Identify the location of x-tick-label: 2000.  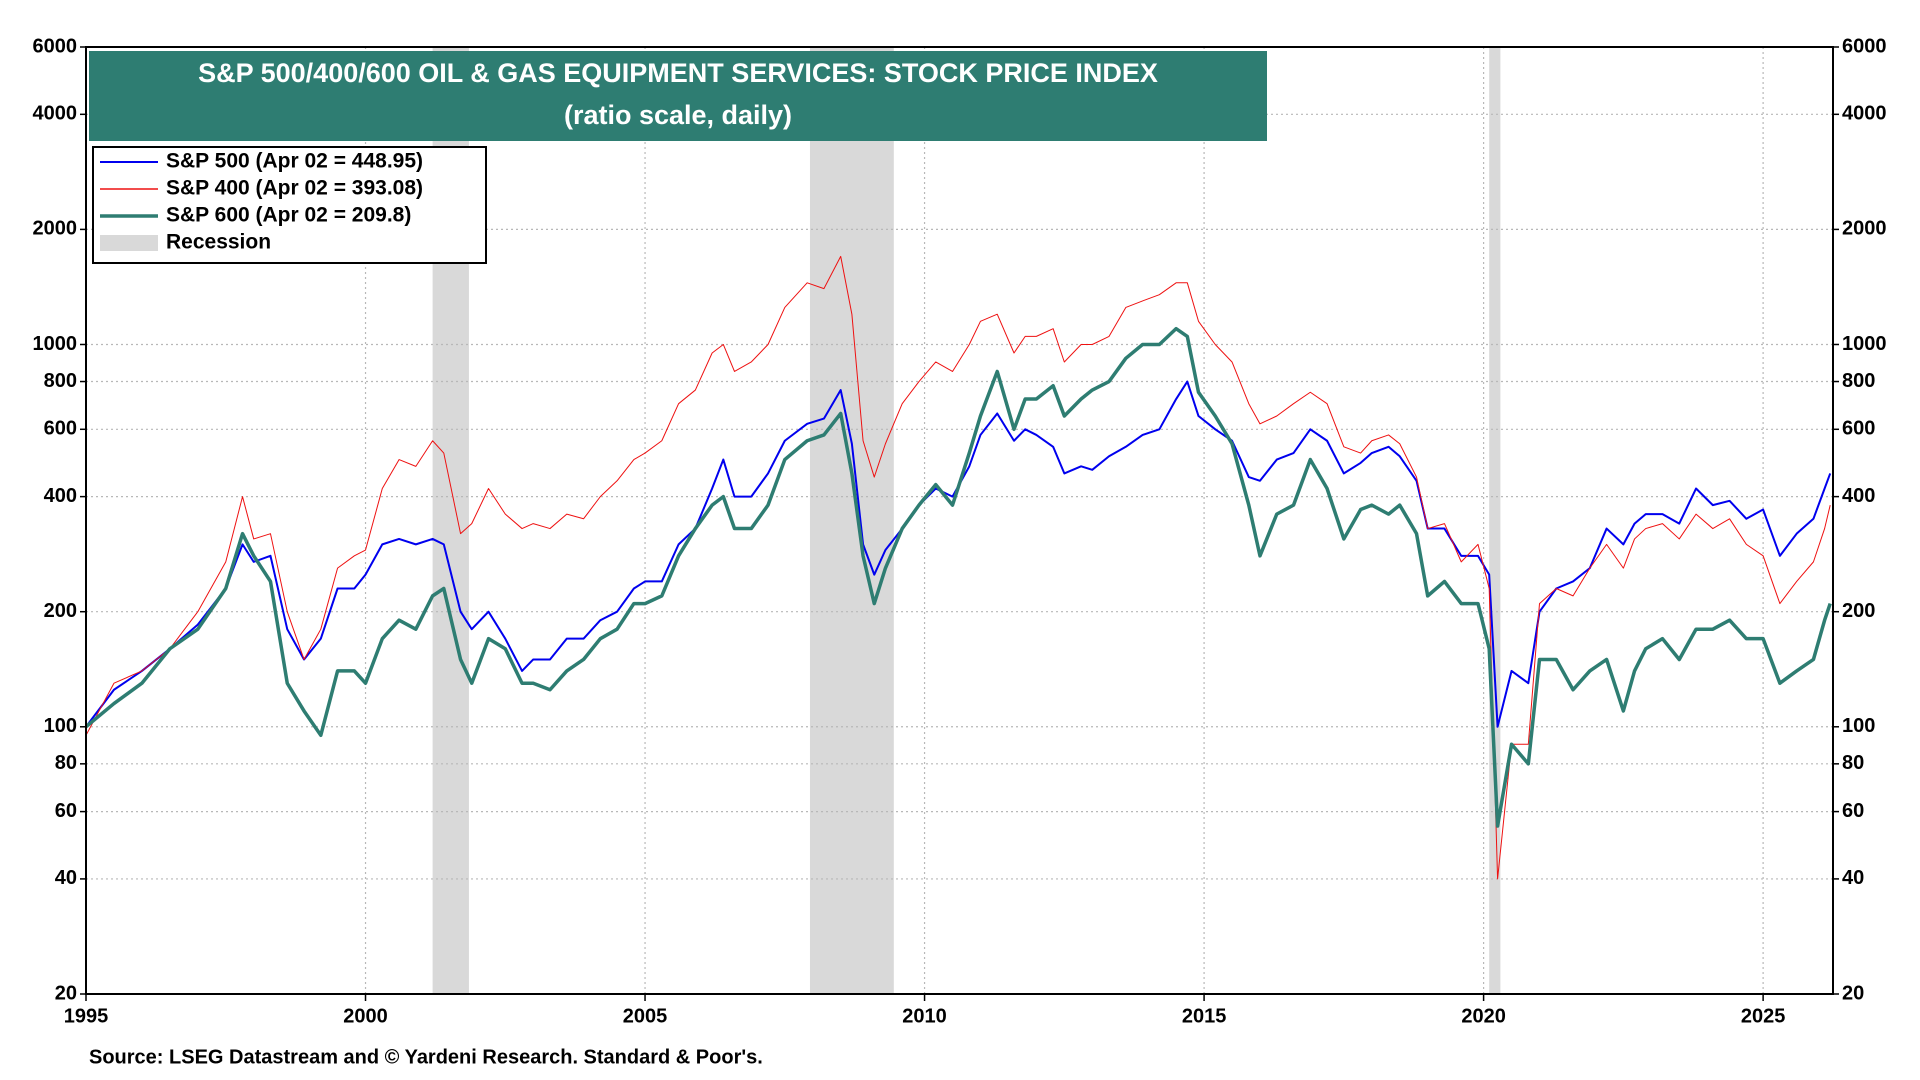
(365, 1016).